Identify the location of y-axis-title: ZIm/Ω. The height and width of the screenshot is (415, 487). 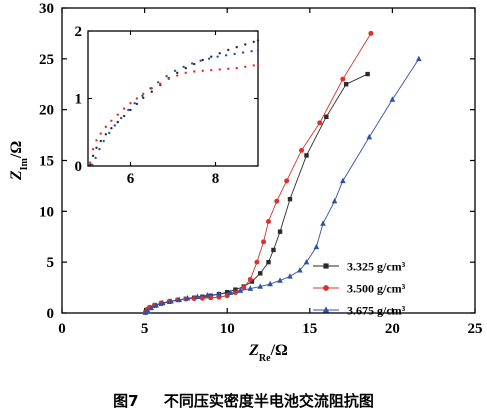
(19, 161).